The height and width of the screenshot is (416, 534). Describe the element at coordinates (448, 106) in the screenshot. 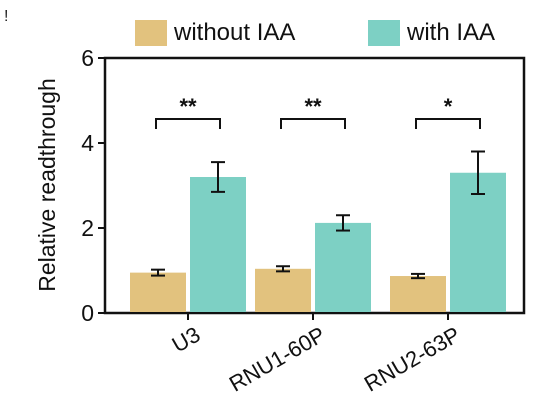

I see `significance-label: *` at that location.